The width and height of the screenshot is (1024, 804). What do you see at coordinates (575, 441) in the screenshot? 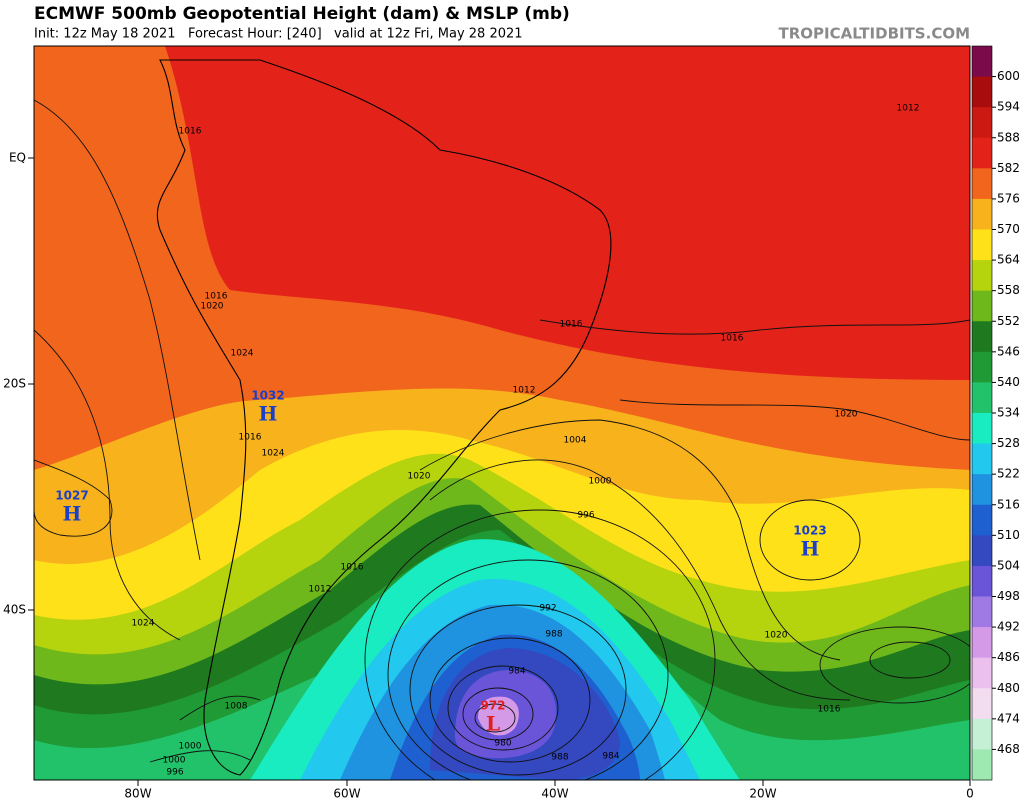
I see `isobar-label: 1004` at bounding box center [575, 441].